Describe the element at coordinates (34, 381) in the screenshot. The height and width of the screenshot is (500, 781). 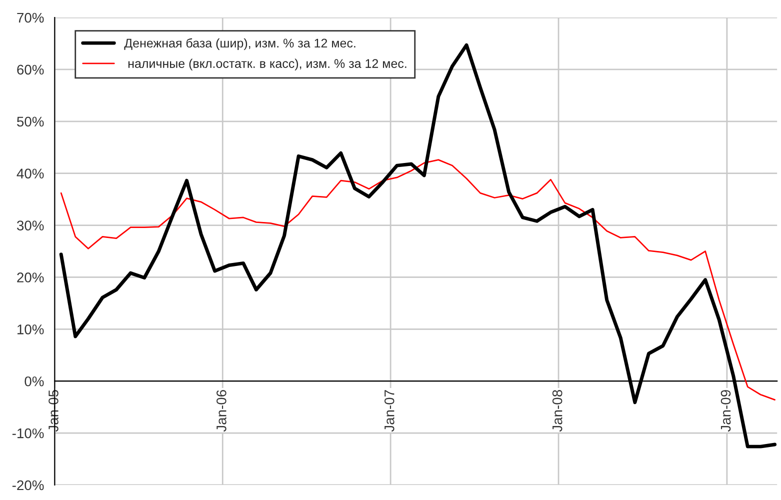
I see `y-tick-label: 0%` at that location.